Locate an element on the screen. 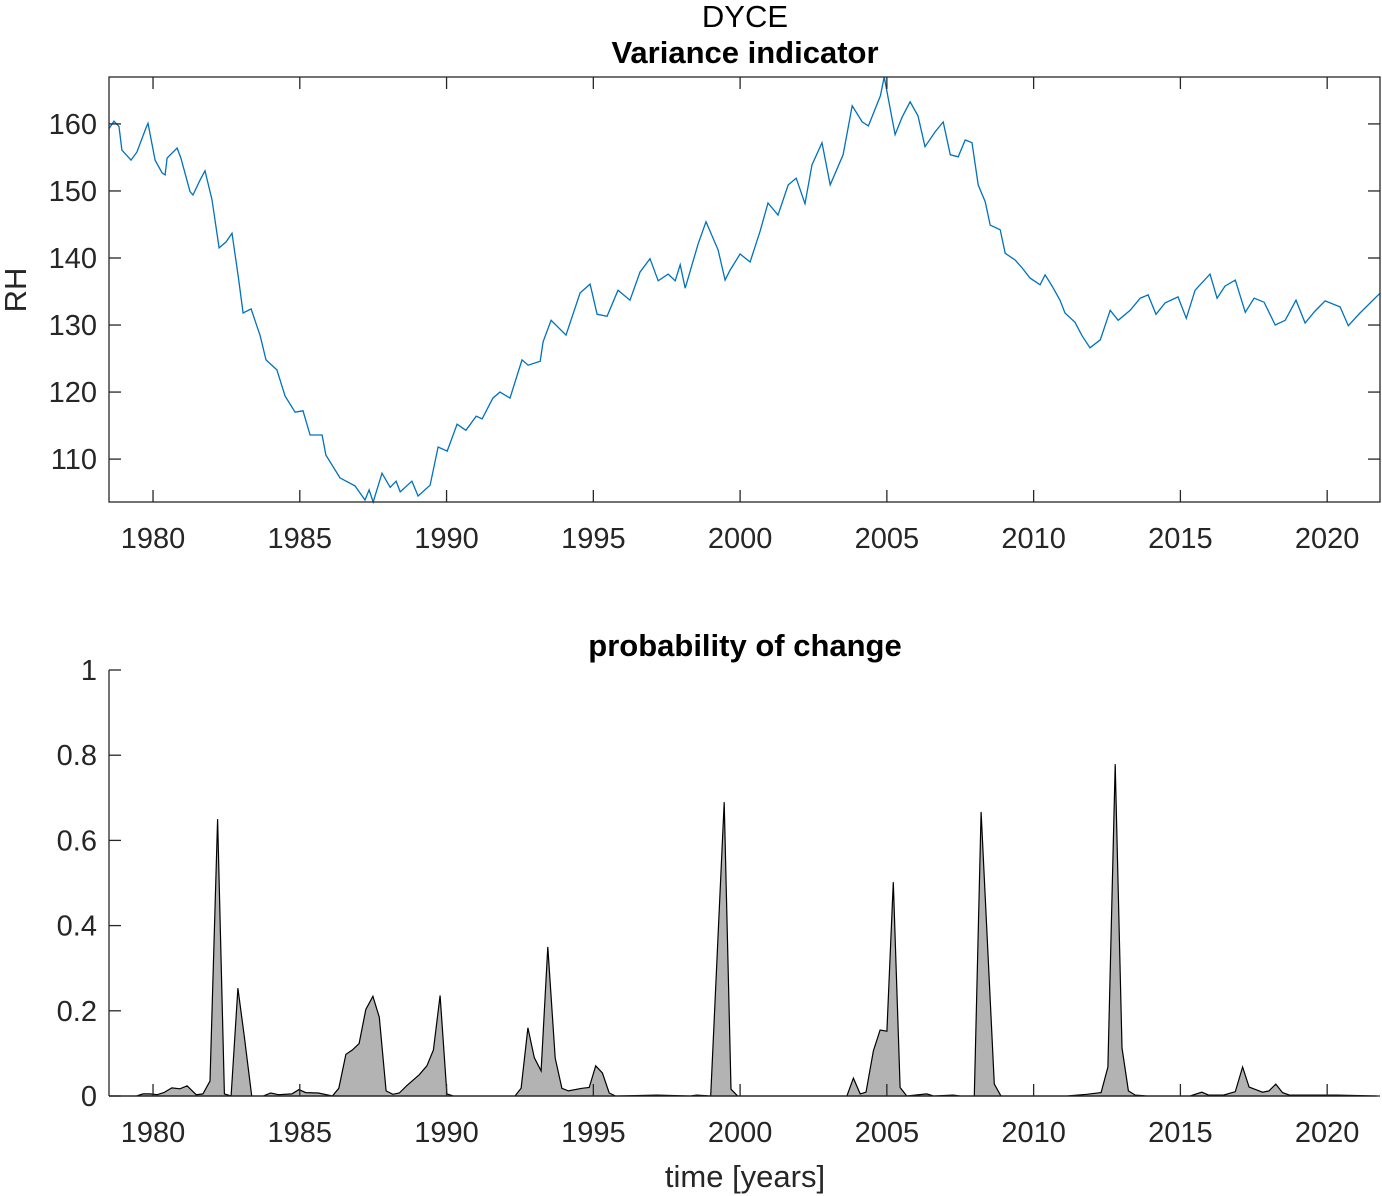 Image resolution: width=1382 pixels, height=1196 pixels. y-tick-label: 150 is located at coordinates (73, 192).